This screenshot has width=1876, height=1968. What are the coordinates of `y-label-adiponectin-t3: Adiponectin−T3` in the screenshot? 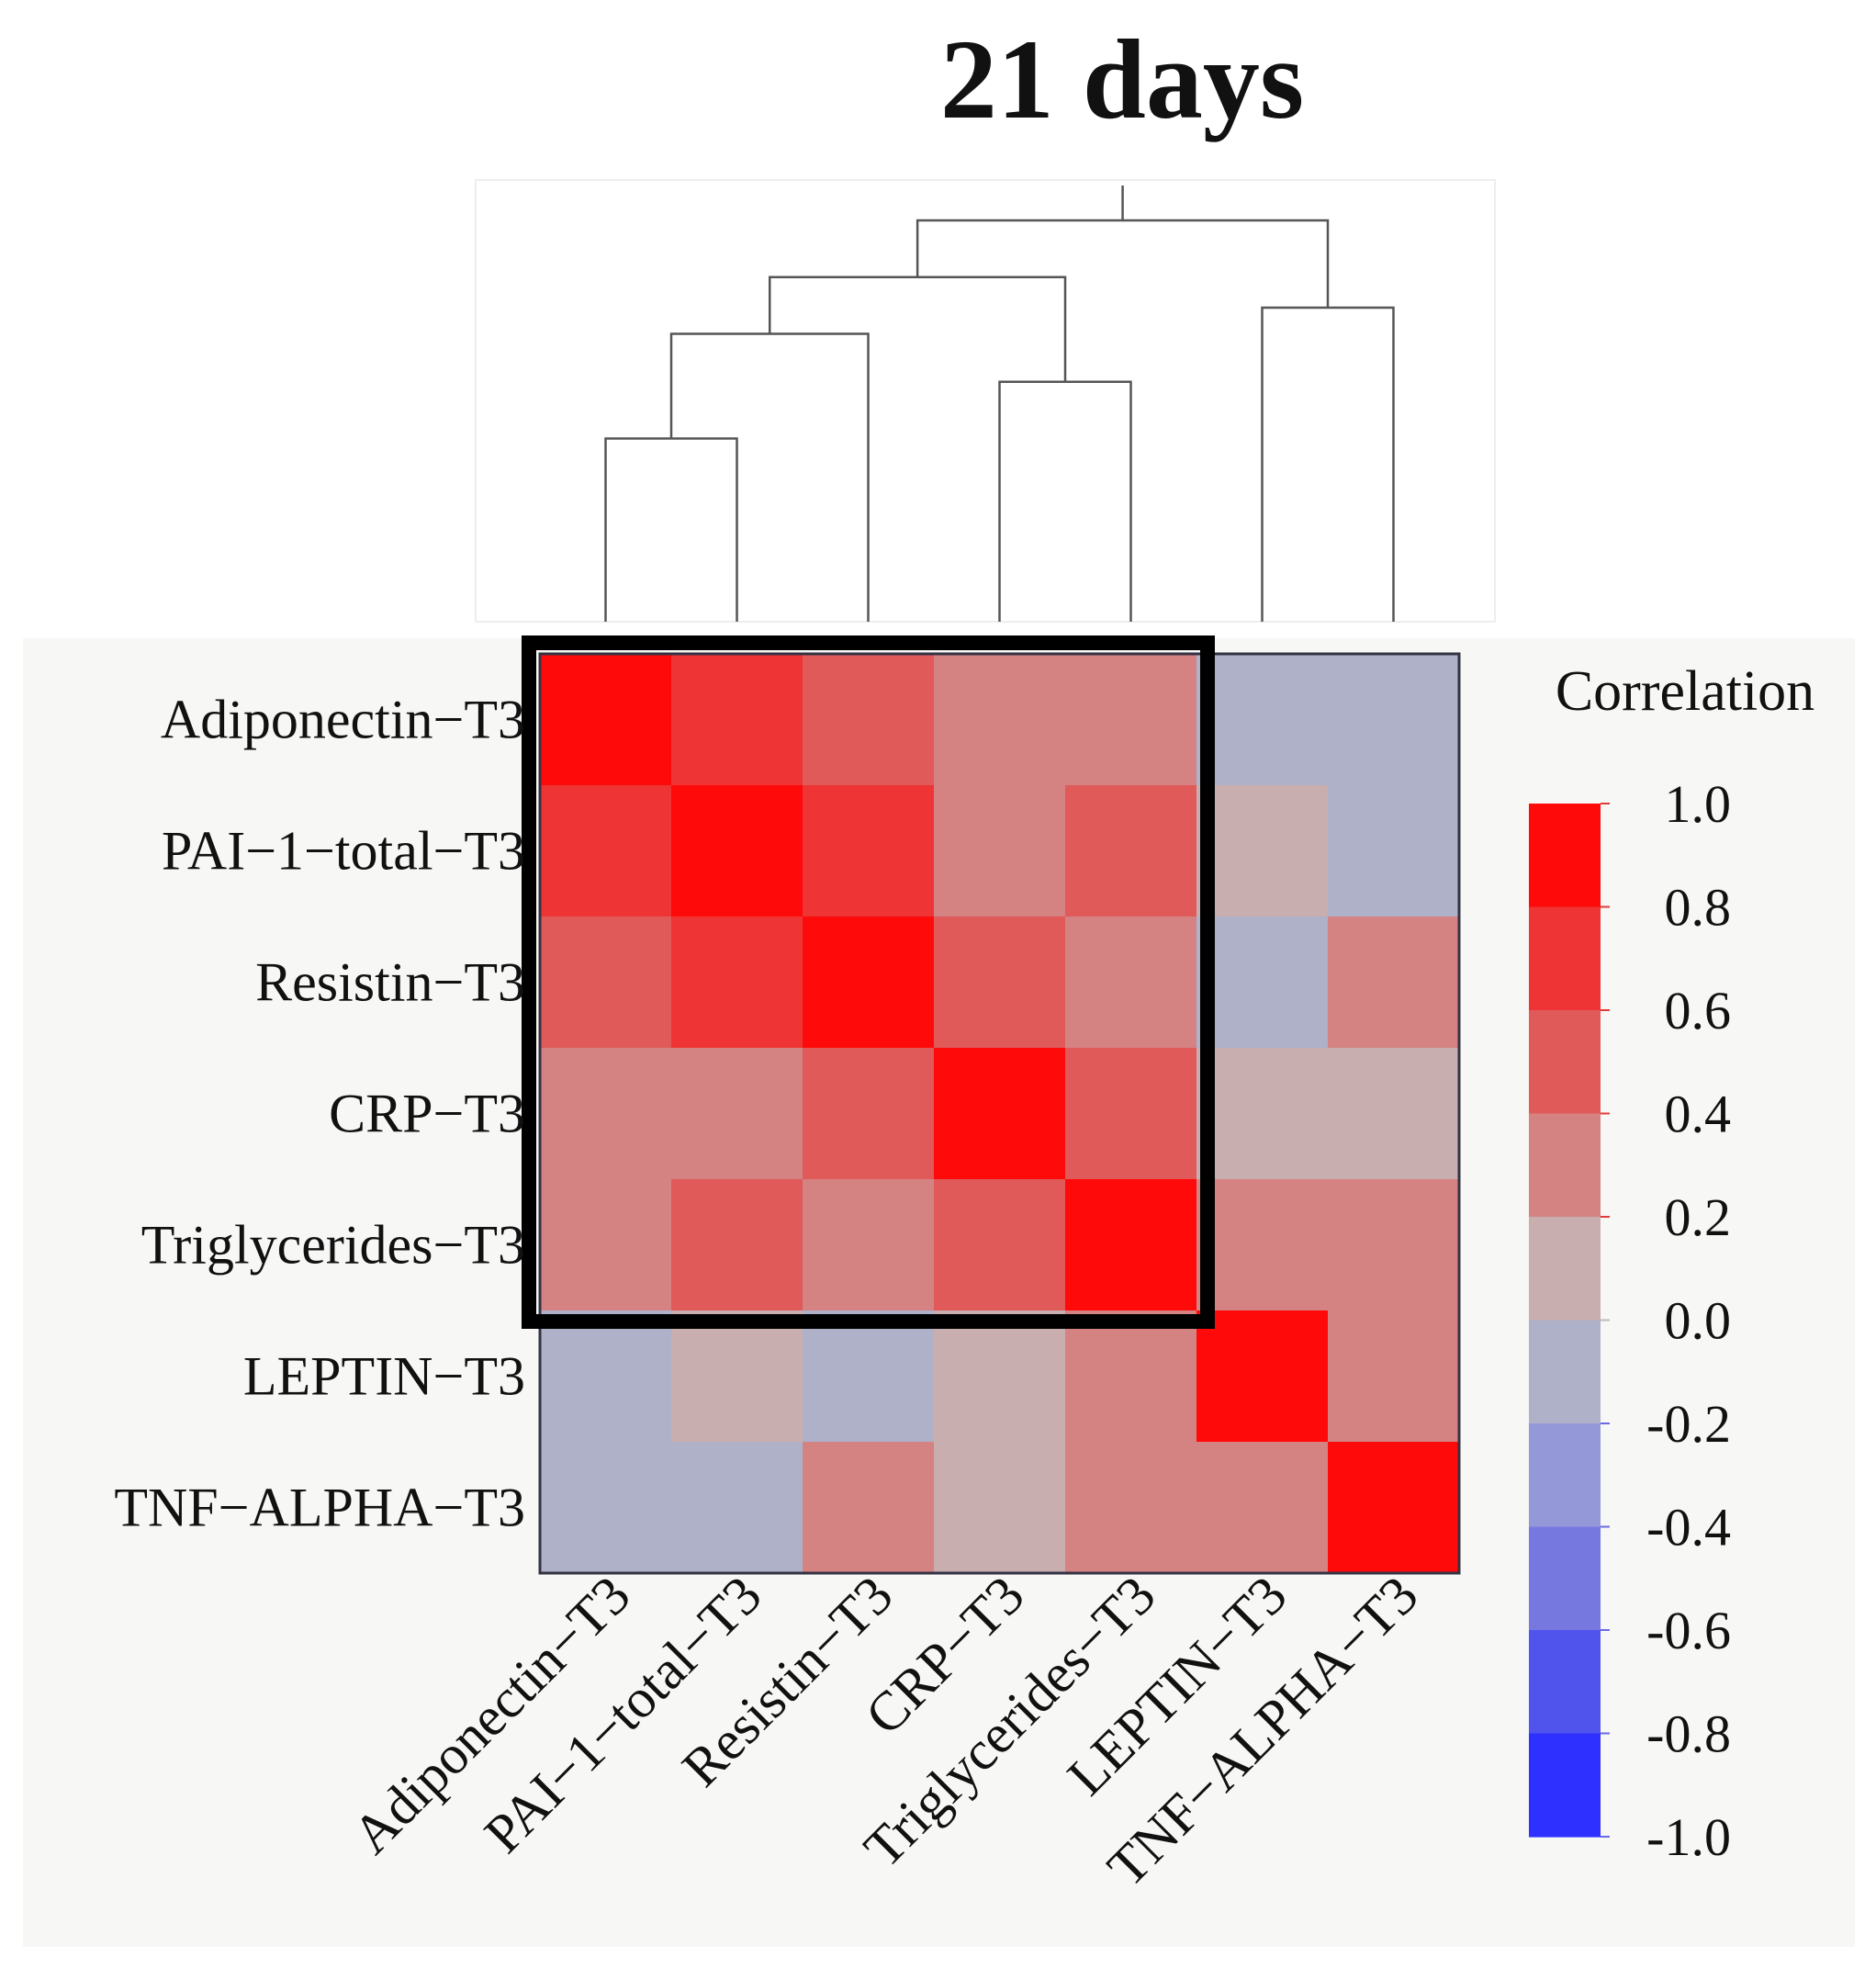 It's located at (343, 720).